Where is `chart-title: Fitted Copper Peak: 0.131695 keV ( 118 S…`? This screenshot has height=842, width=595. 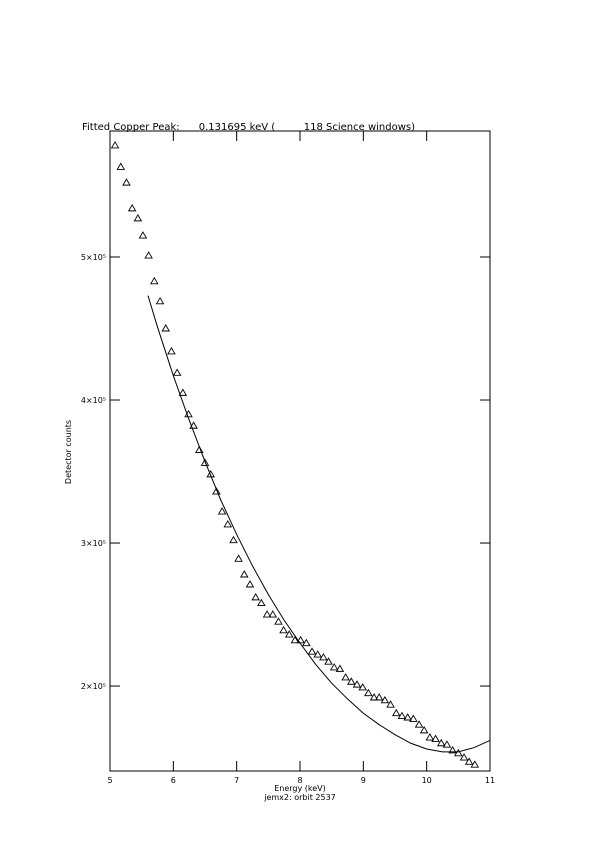 chart-title: Fitted Copper Peak: 0.131695 keV ( 118 S… is located at coordinates (248, 127).